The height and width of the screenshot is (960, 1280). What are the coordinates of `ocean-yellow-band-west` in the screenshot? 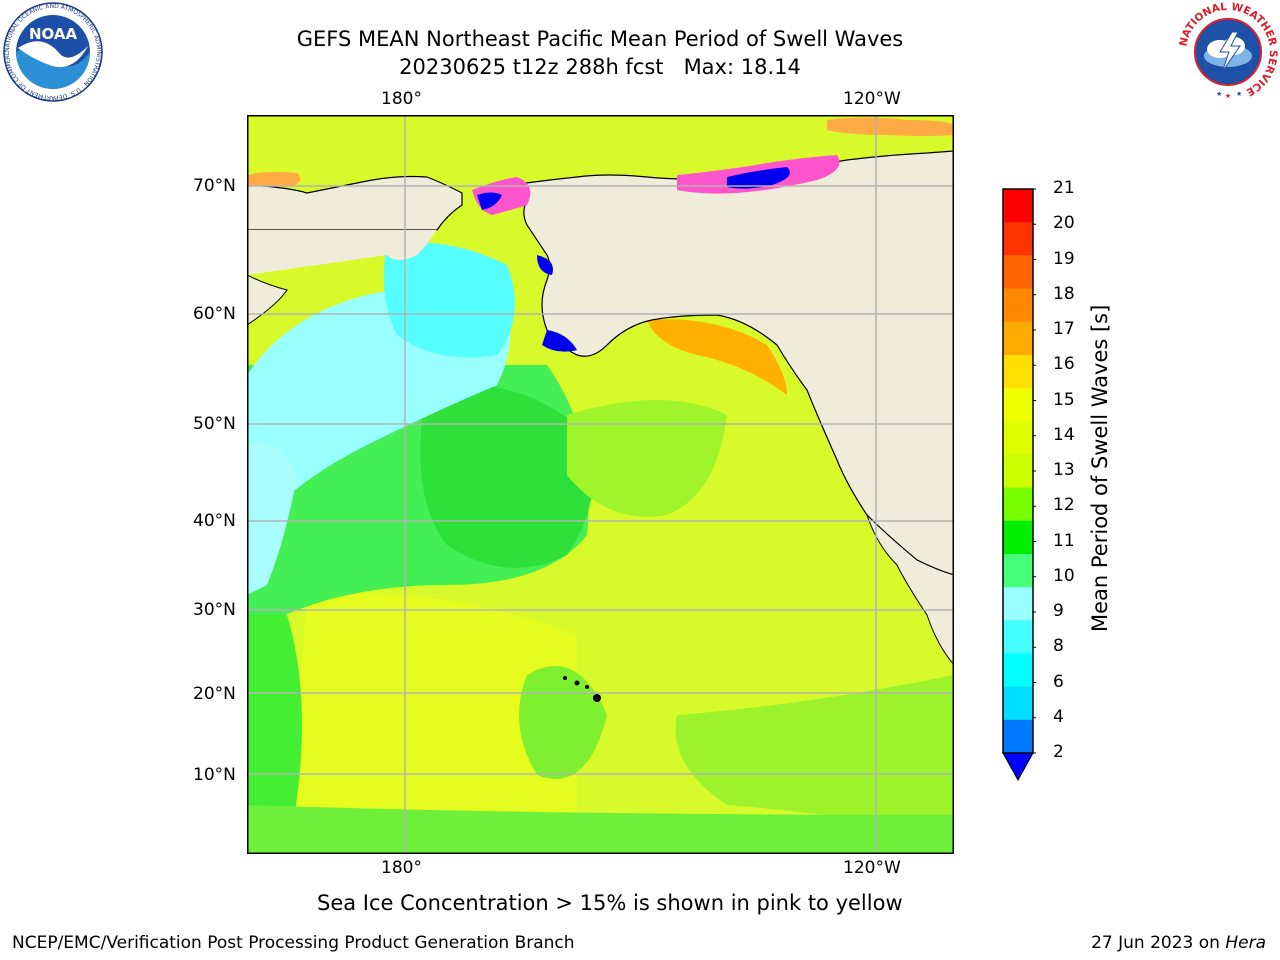 It's located at (432, 723).